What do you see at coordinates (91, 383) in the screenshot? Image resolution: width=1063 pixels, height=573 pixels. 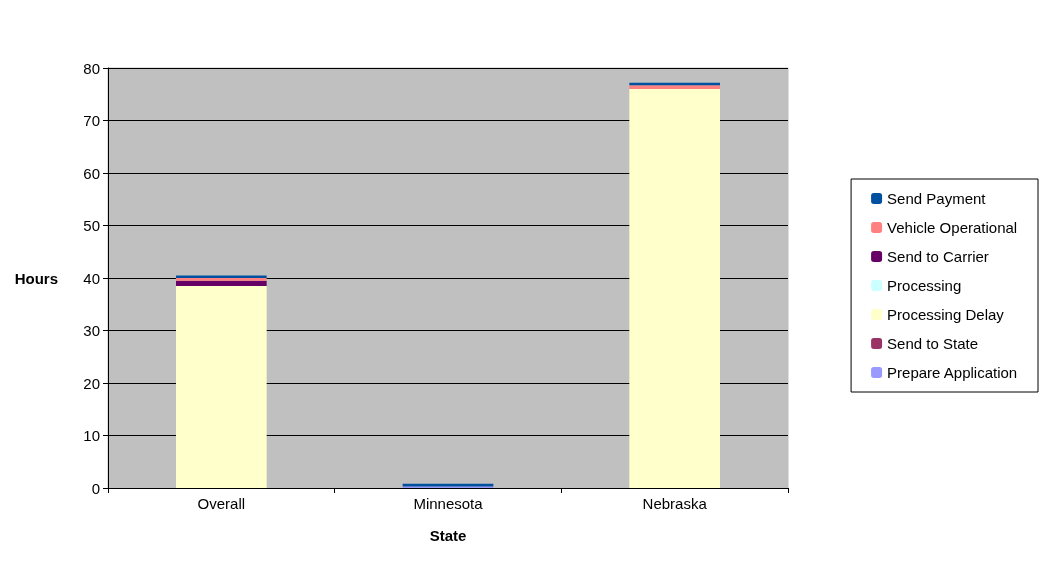 I see `y-tick-label: 20` at bounding box center [91, 383].